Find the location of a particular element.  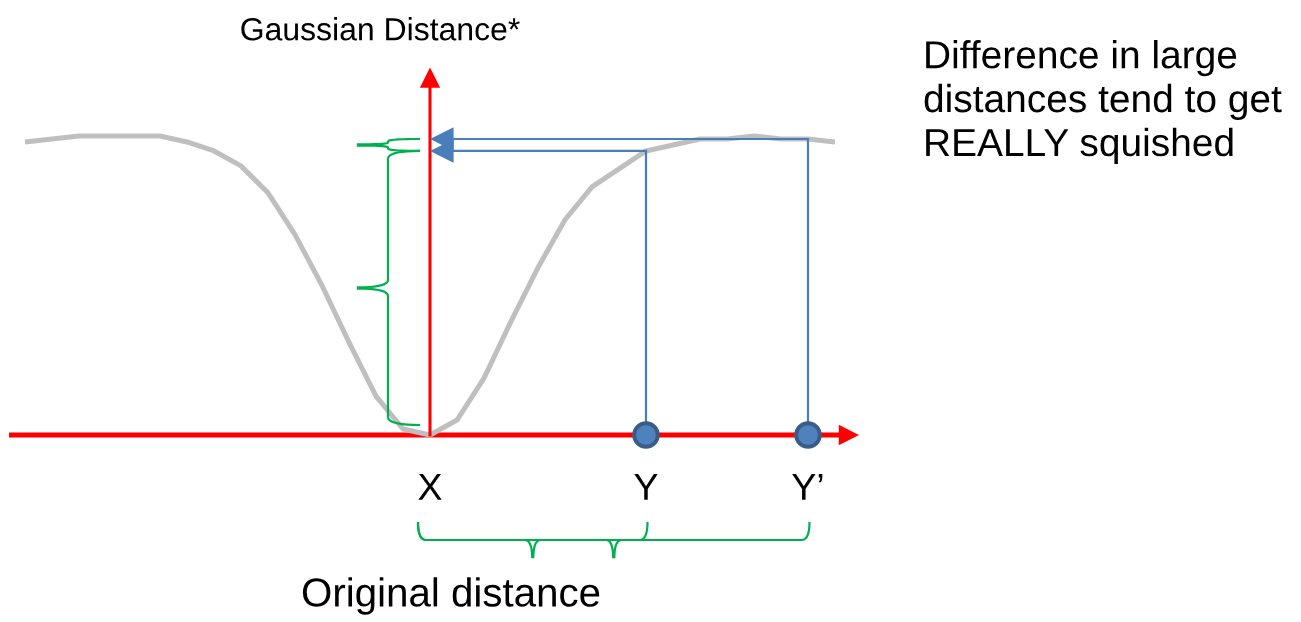

x-axis-title: Original distance is located at coordinates (451, 596).